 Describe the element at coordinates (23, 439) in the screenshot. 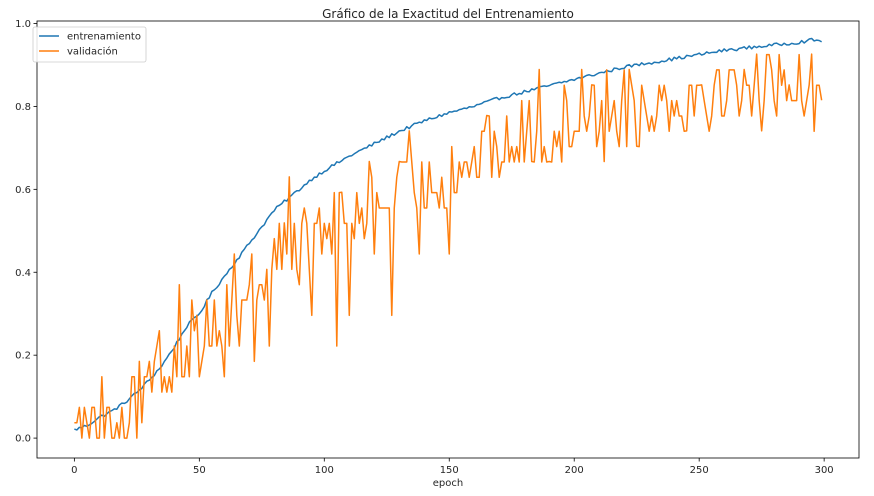

I see `y-tick-label: 0.0` at that location.